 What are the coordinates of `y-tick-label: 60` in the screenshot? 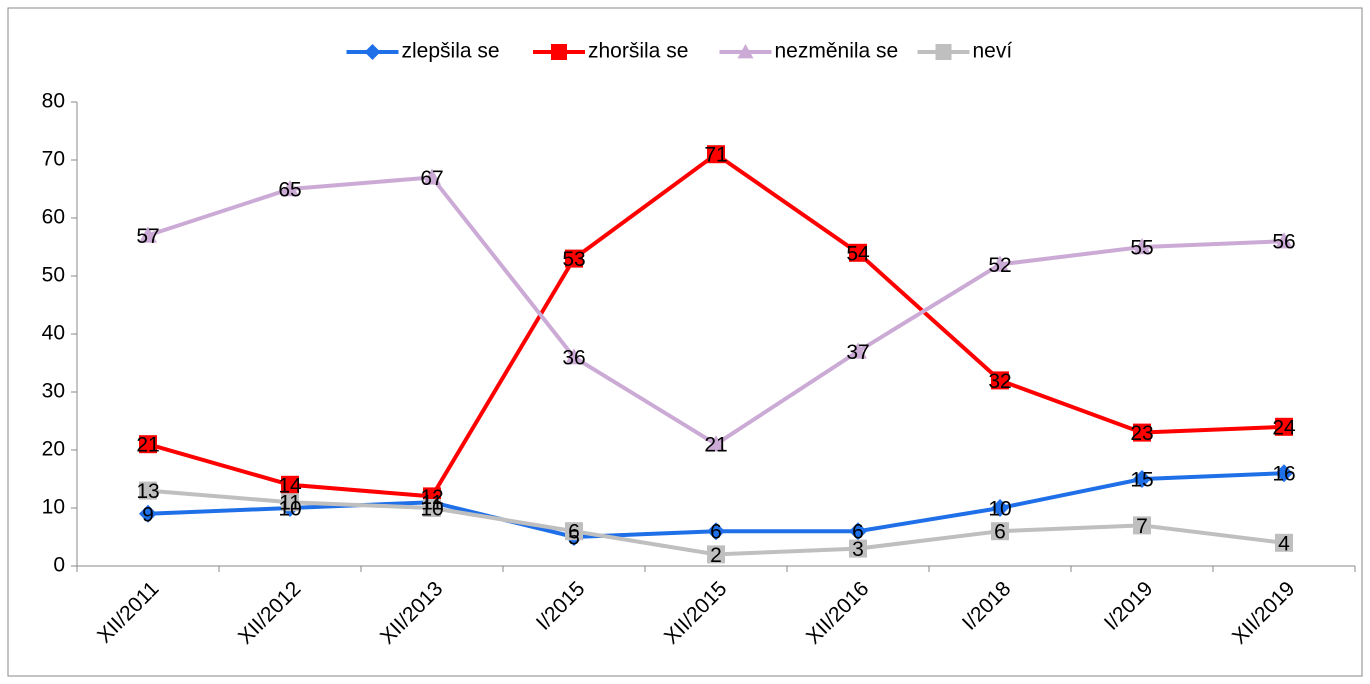 It's located at (53, 217).